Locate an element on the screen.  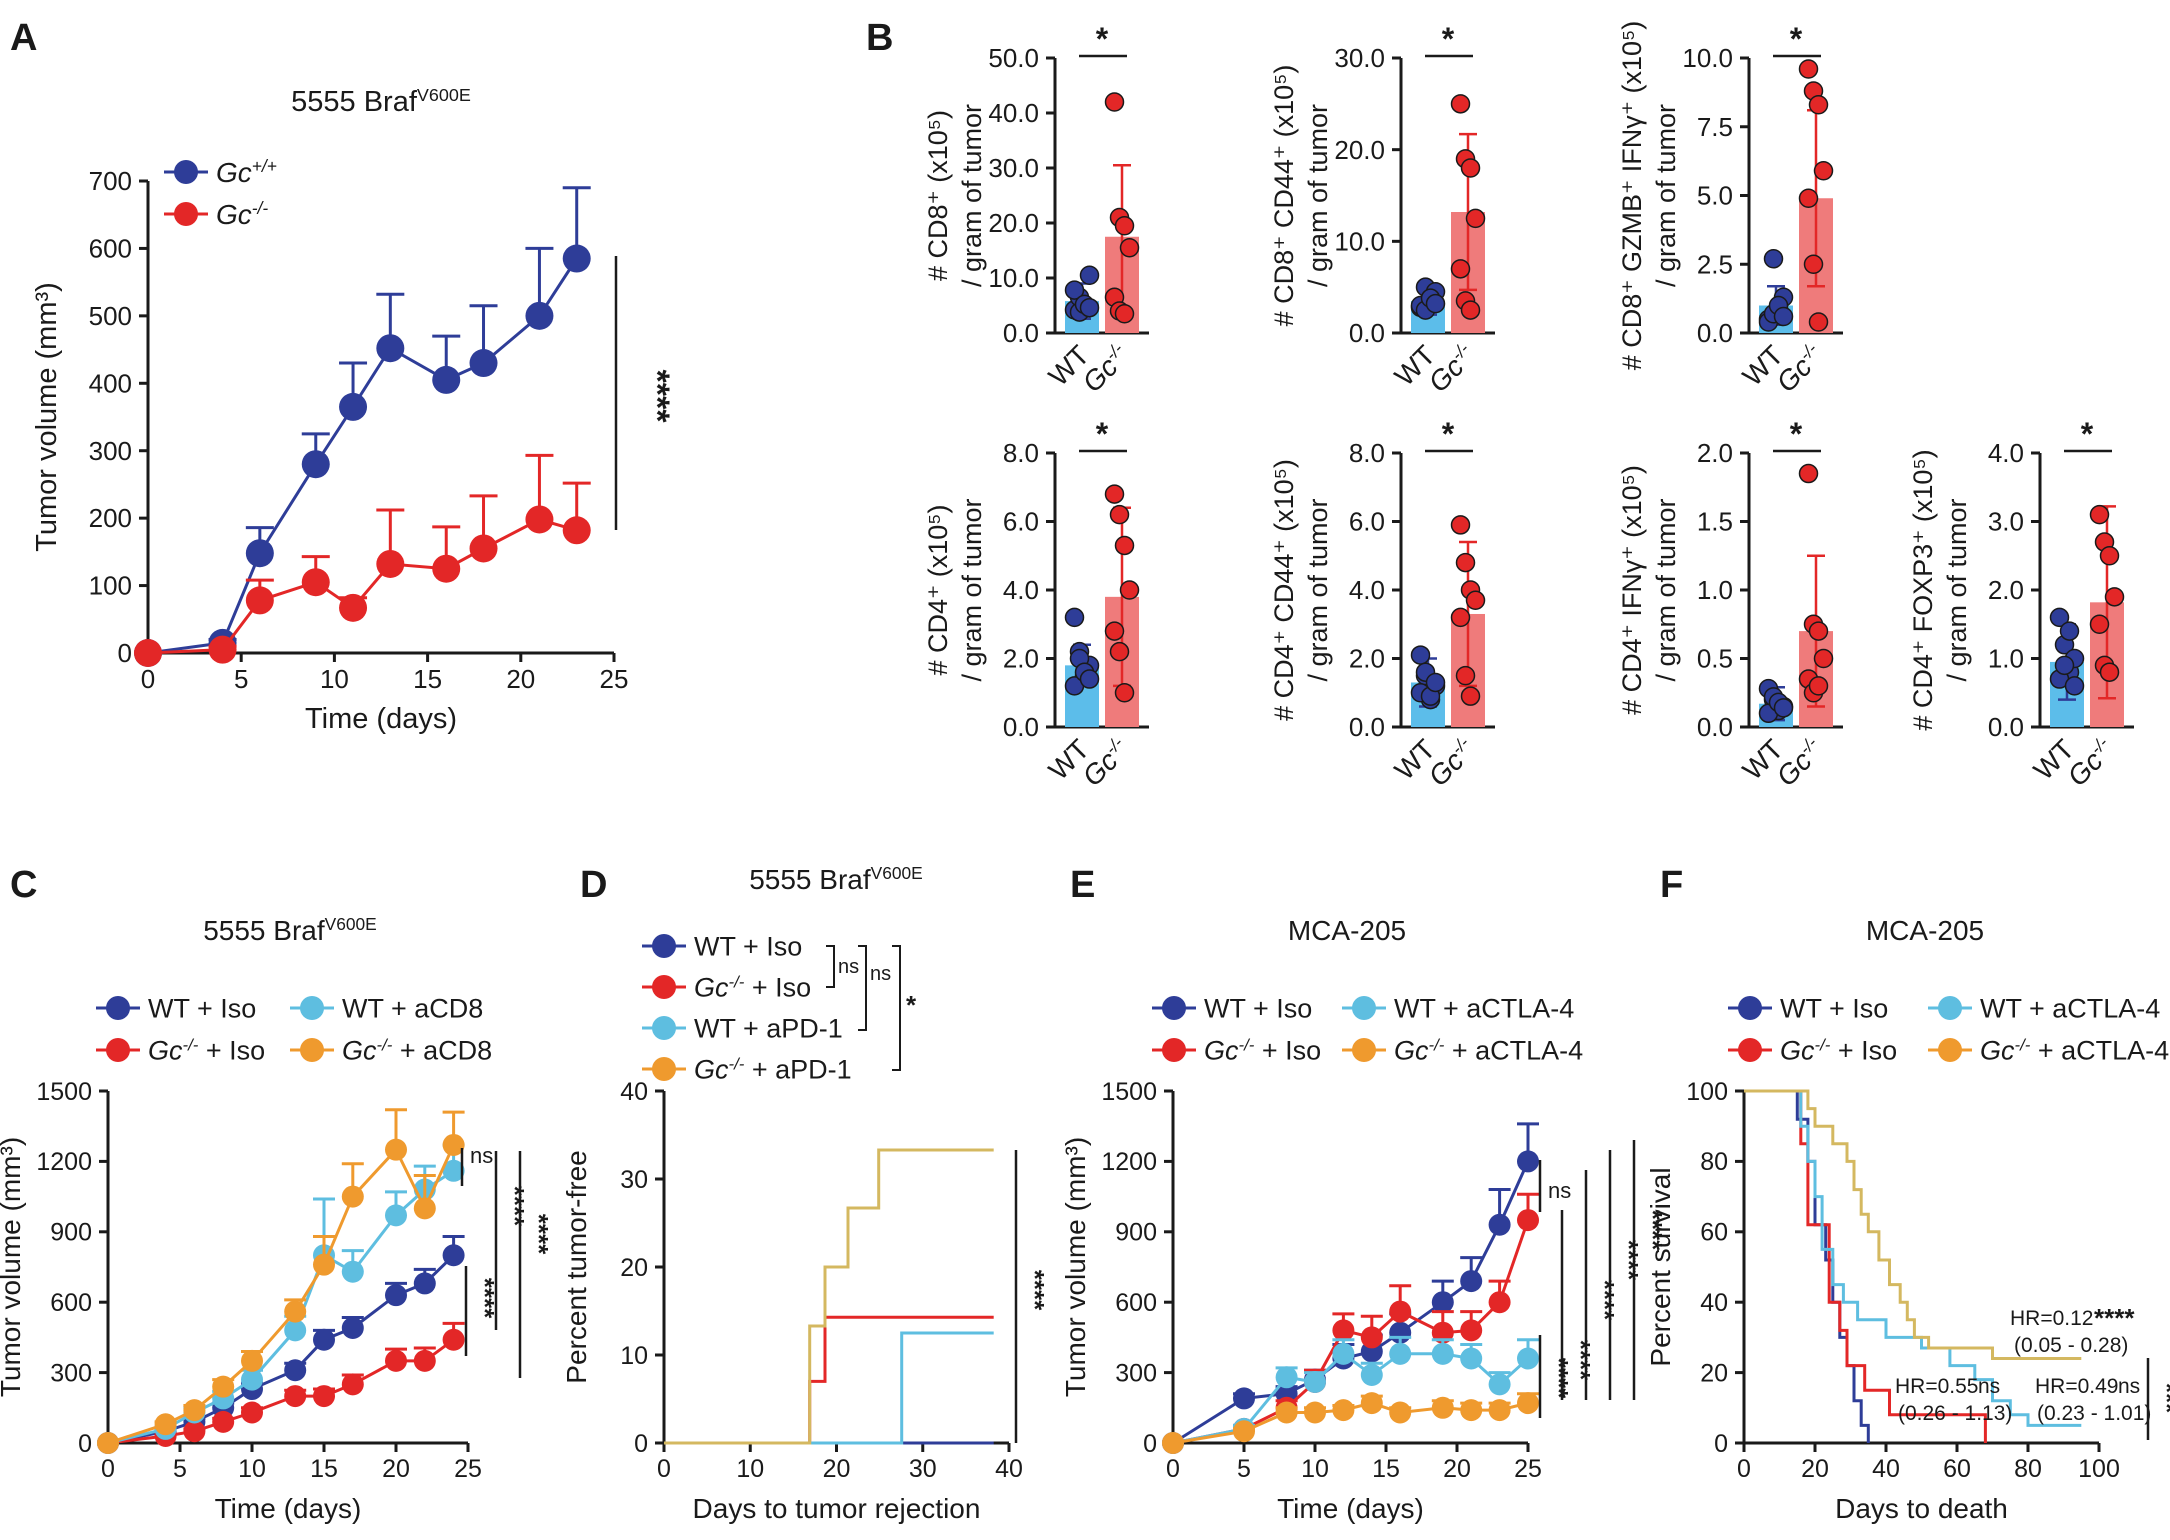
x-tick-label: 25 is located at coordinates (1528, 1469).